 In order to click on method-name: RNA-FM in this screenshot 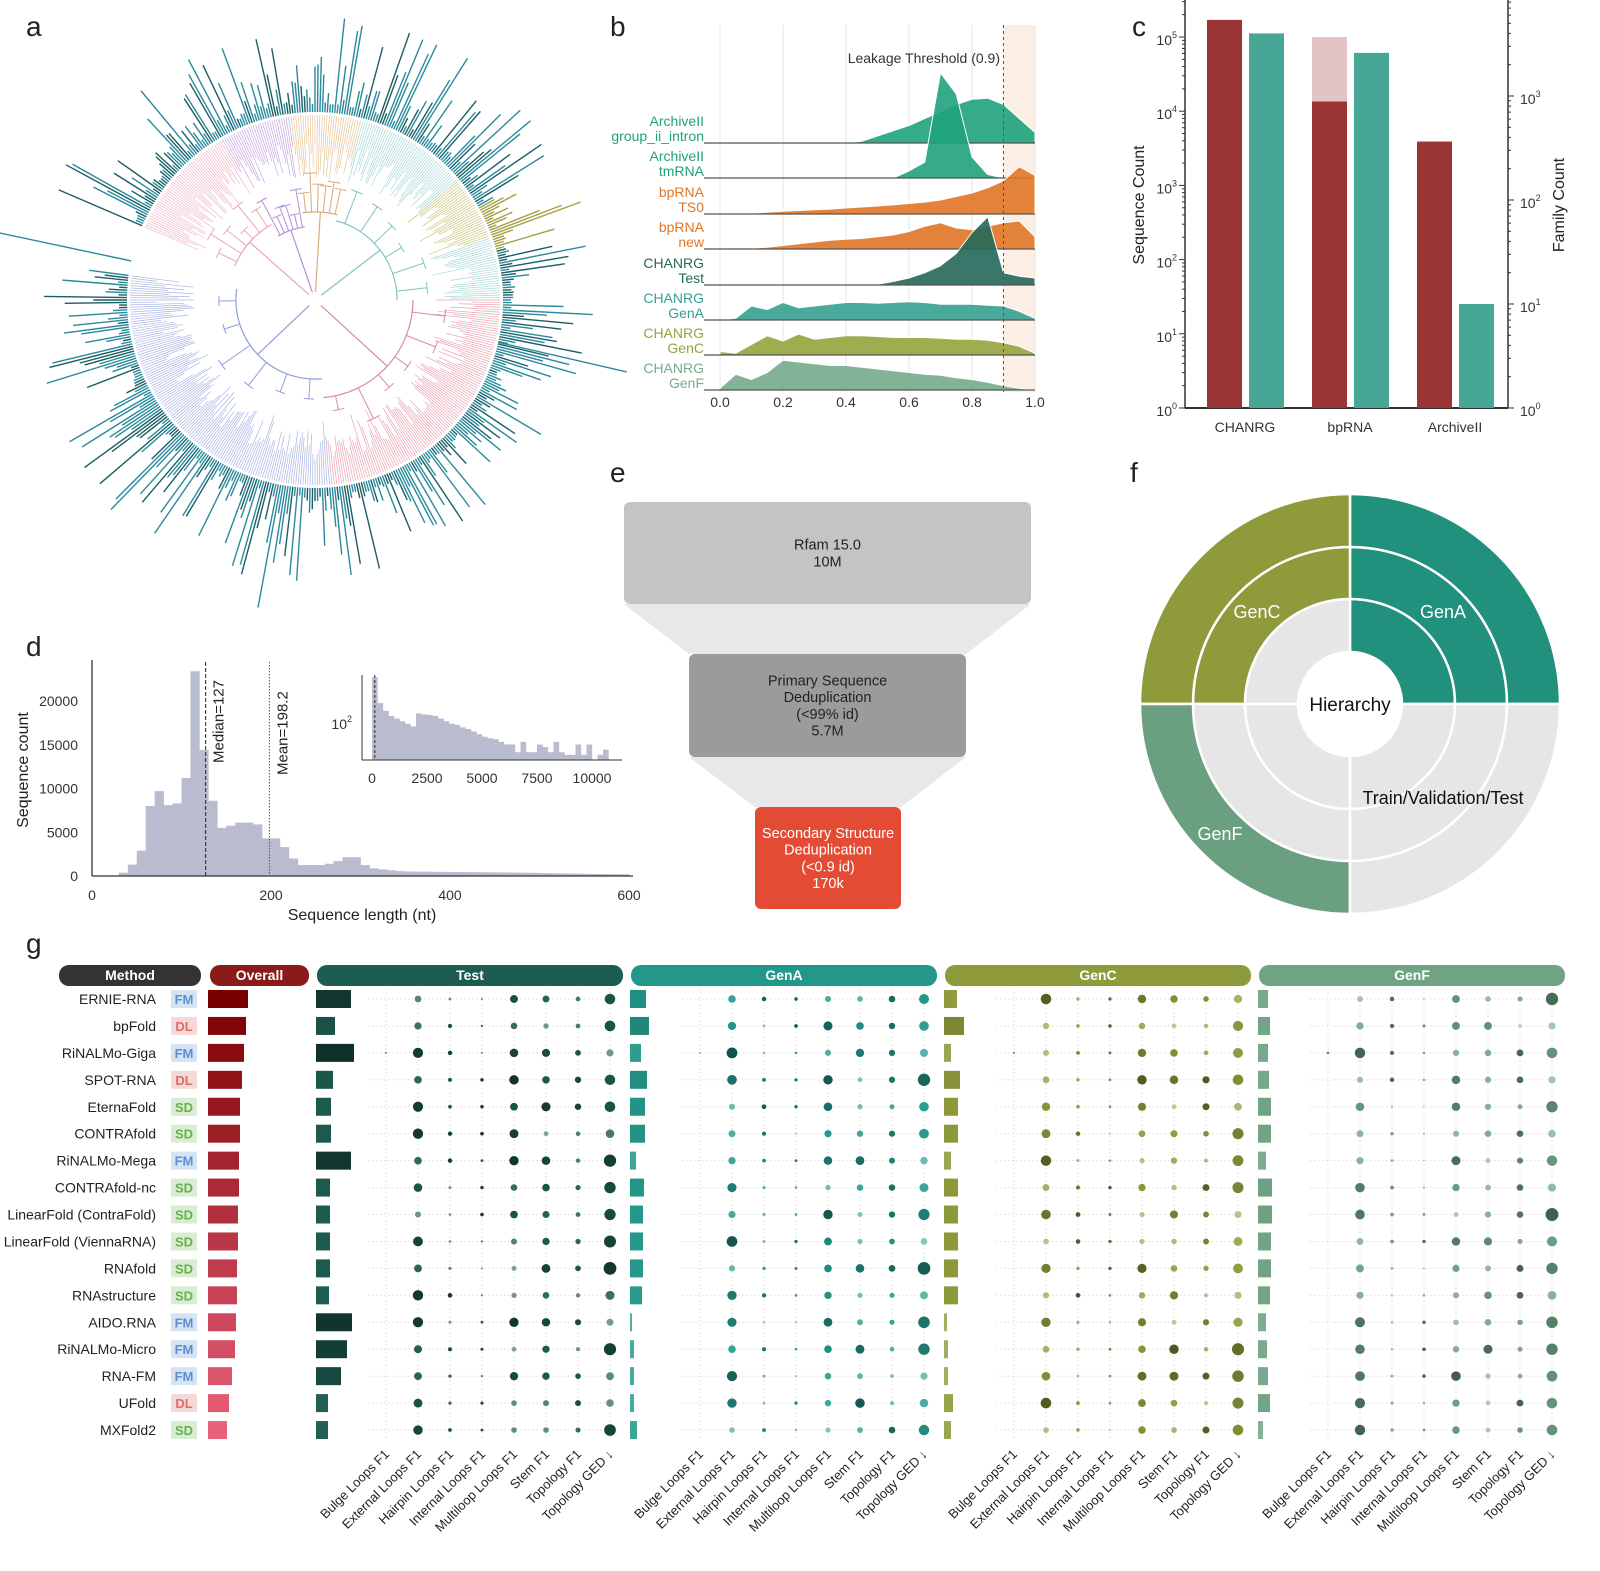, I will do `click(129, 1376)`.